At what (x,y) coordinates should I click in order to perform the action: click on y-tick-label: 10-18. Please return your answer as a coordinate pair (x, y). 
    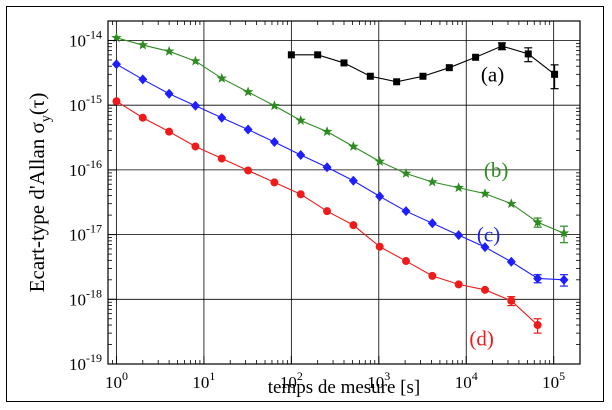
    Looking at the image, I should click on (85, 297).